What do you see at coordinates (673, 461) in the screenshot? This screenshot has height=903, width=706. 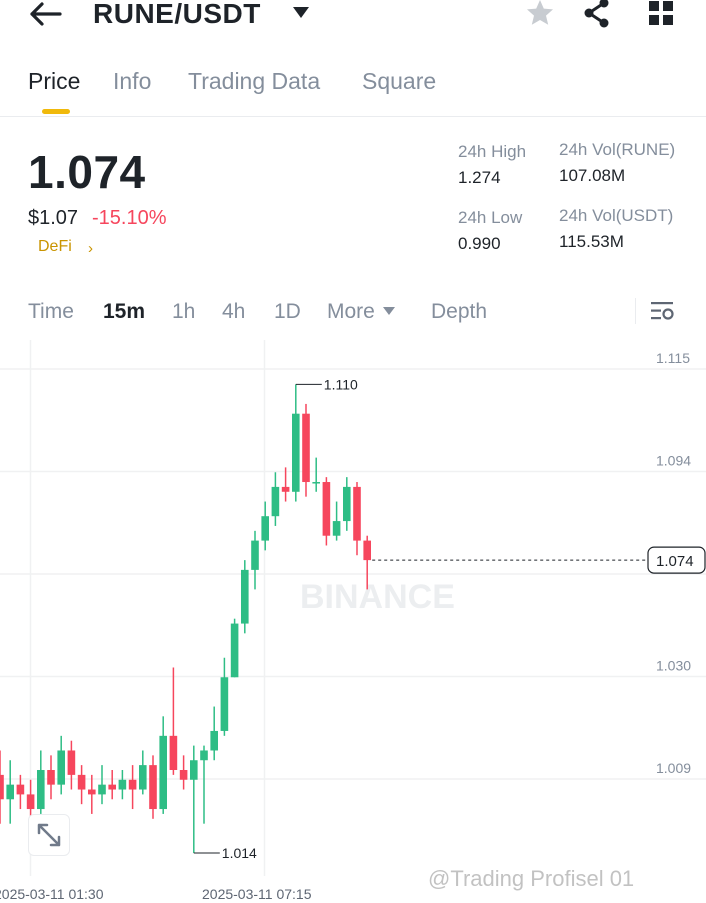 I see `y-axis-tick-label: 1.094` at bounding box center [673, 461].